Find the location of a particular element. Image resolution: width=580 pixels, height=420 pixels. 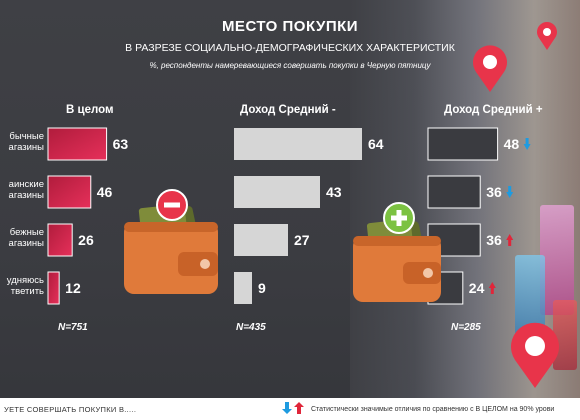

data-label: 12 is located at coordinates (73, 288).